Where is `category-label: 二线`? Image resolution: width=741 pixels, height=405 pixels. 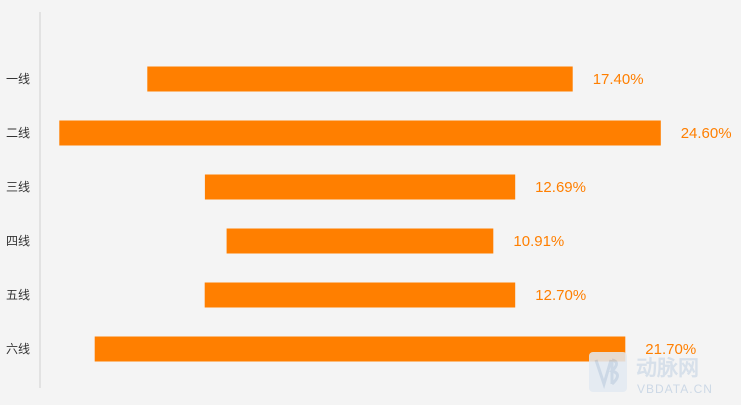 category-label: 二线 is located at coordinates (18, 133).